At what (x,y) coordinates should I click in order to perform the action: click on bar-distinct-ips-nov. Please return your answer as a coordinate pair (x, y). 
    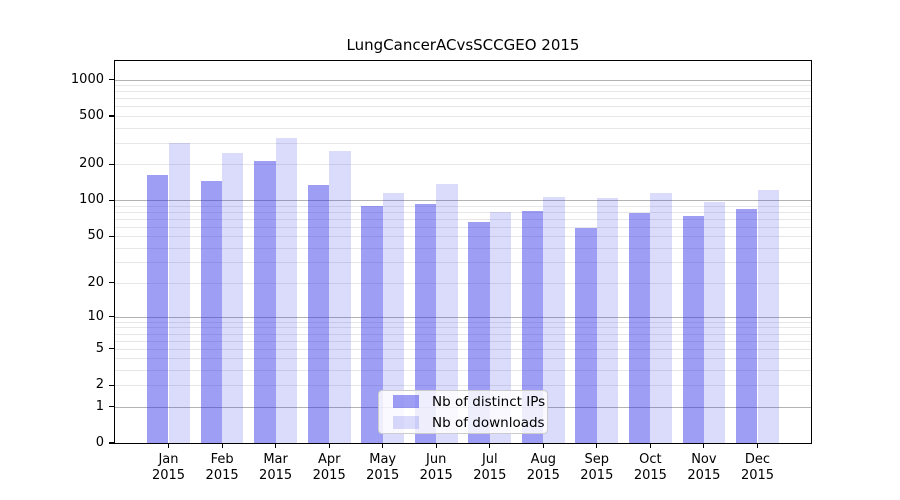
    Looking at the image, I should click on (693, 329).